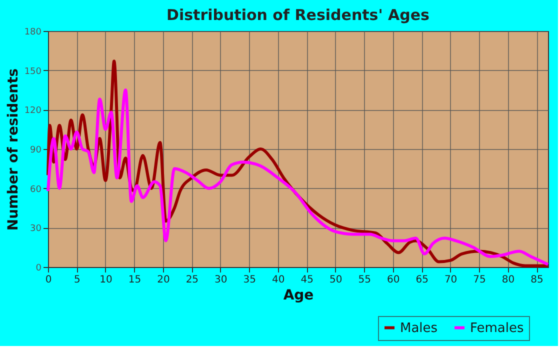 The width and height of the screenshot is (560, 353). What do you see at coordinates (33, 71) in the screenshot?
I see `y-tick-label: 150` at bounding box center [33, 71].